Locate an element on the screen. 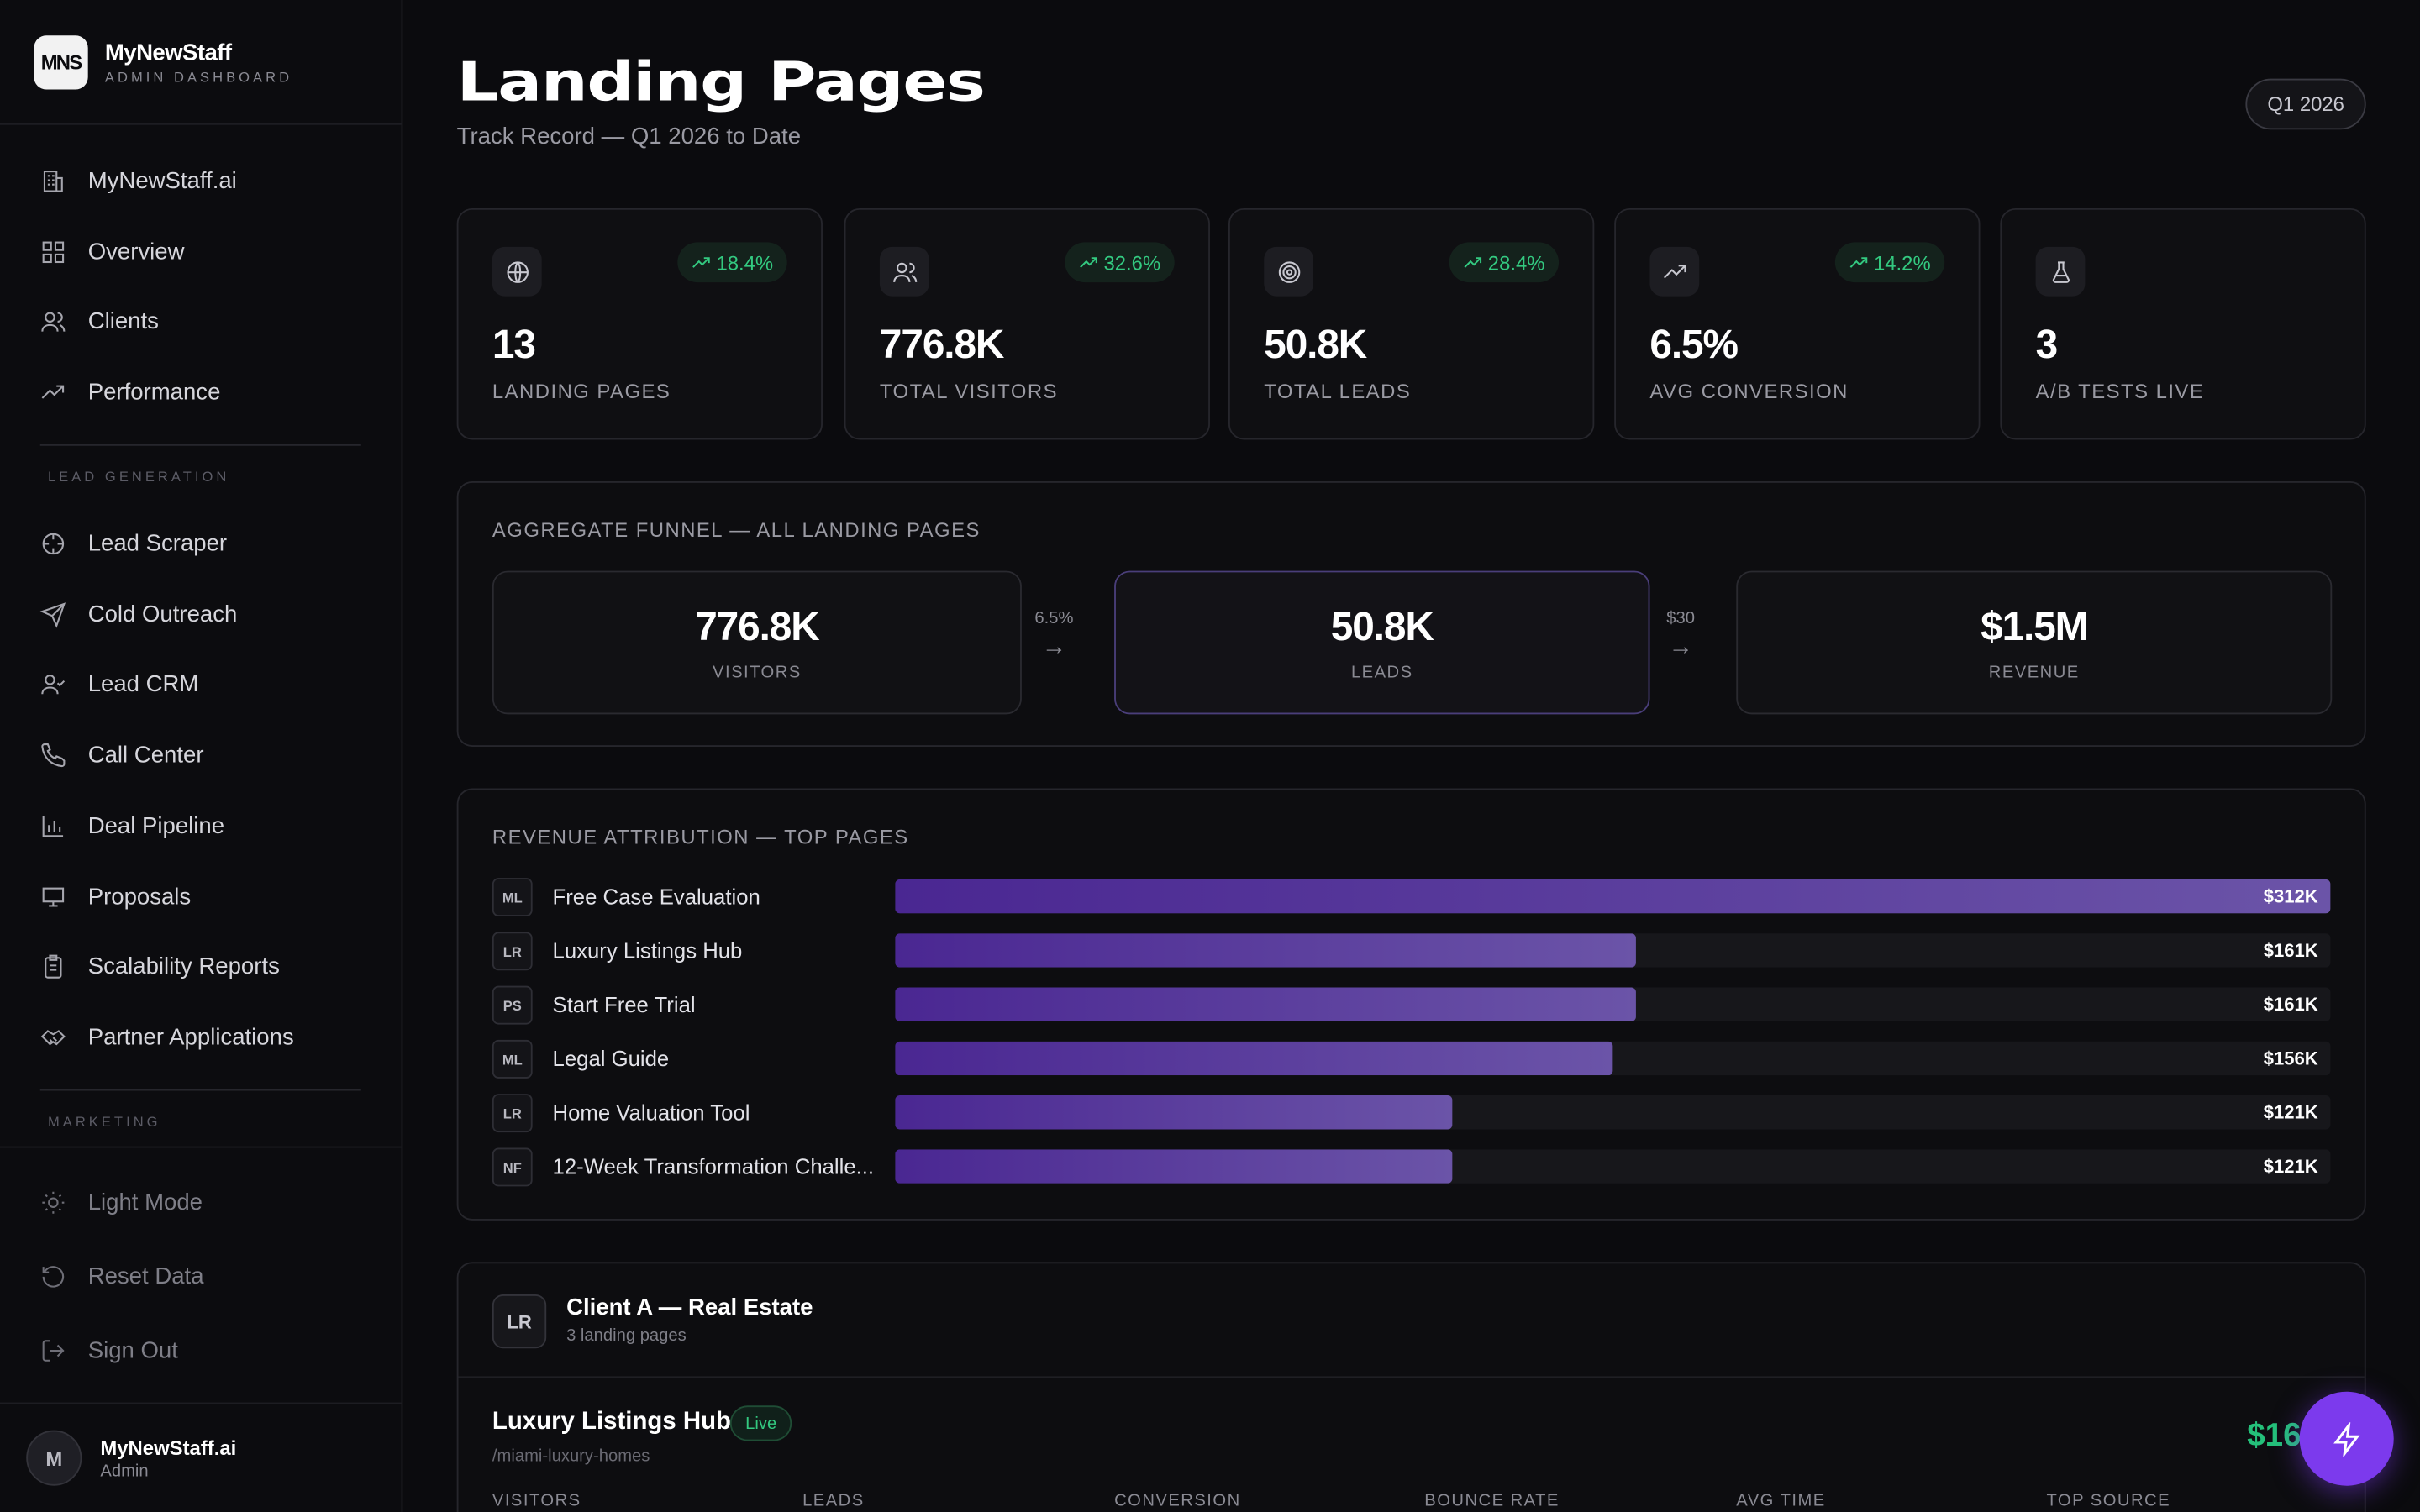 The width and height of the screenshot is (2420, 1512). funnel-conversion-rate: 6.5% → is located at coordinates (1054, 635).